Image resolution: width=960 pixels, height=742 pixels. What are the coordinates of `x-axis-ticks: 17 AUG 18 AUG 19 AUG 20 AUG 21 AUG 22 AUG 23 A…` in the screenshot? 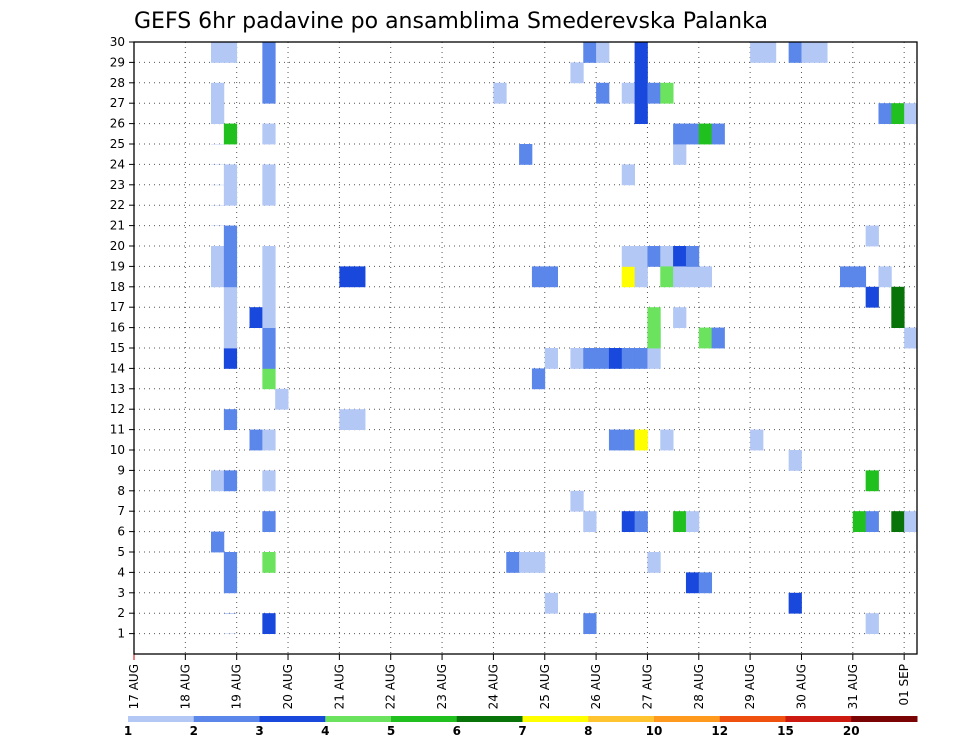 It's located at (519, 681).